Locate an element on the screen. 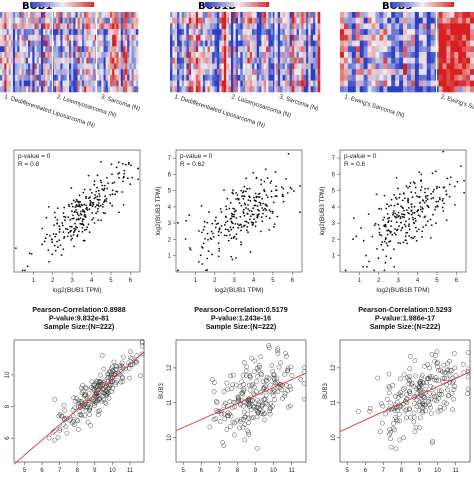  x-tick-label: 2 is located at coordinates (379, 281).